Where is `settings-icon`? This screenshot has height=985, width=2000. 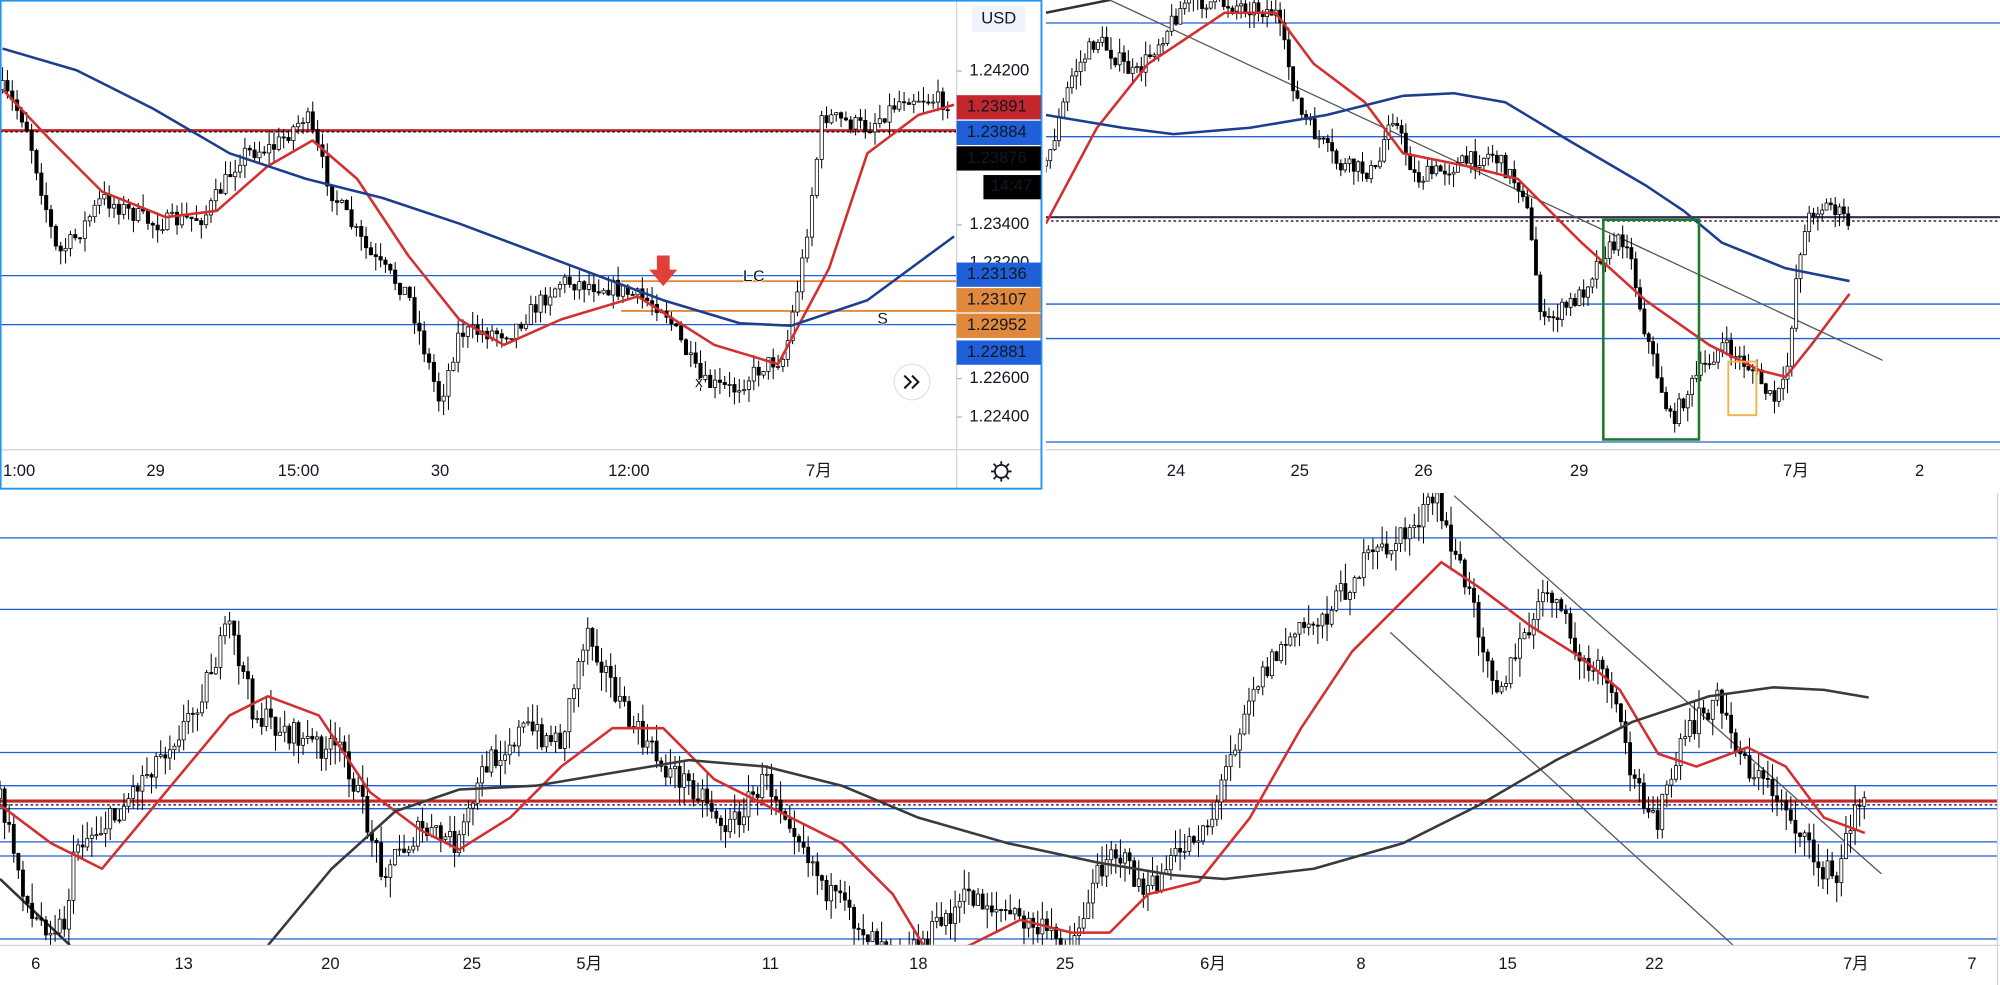 settings-icon is located at coordinates (1001, 471).